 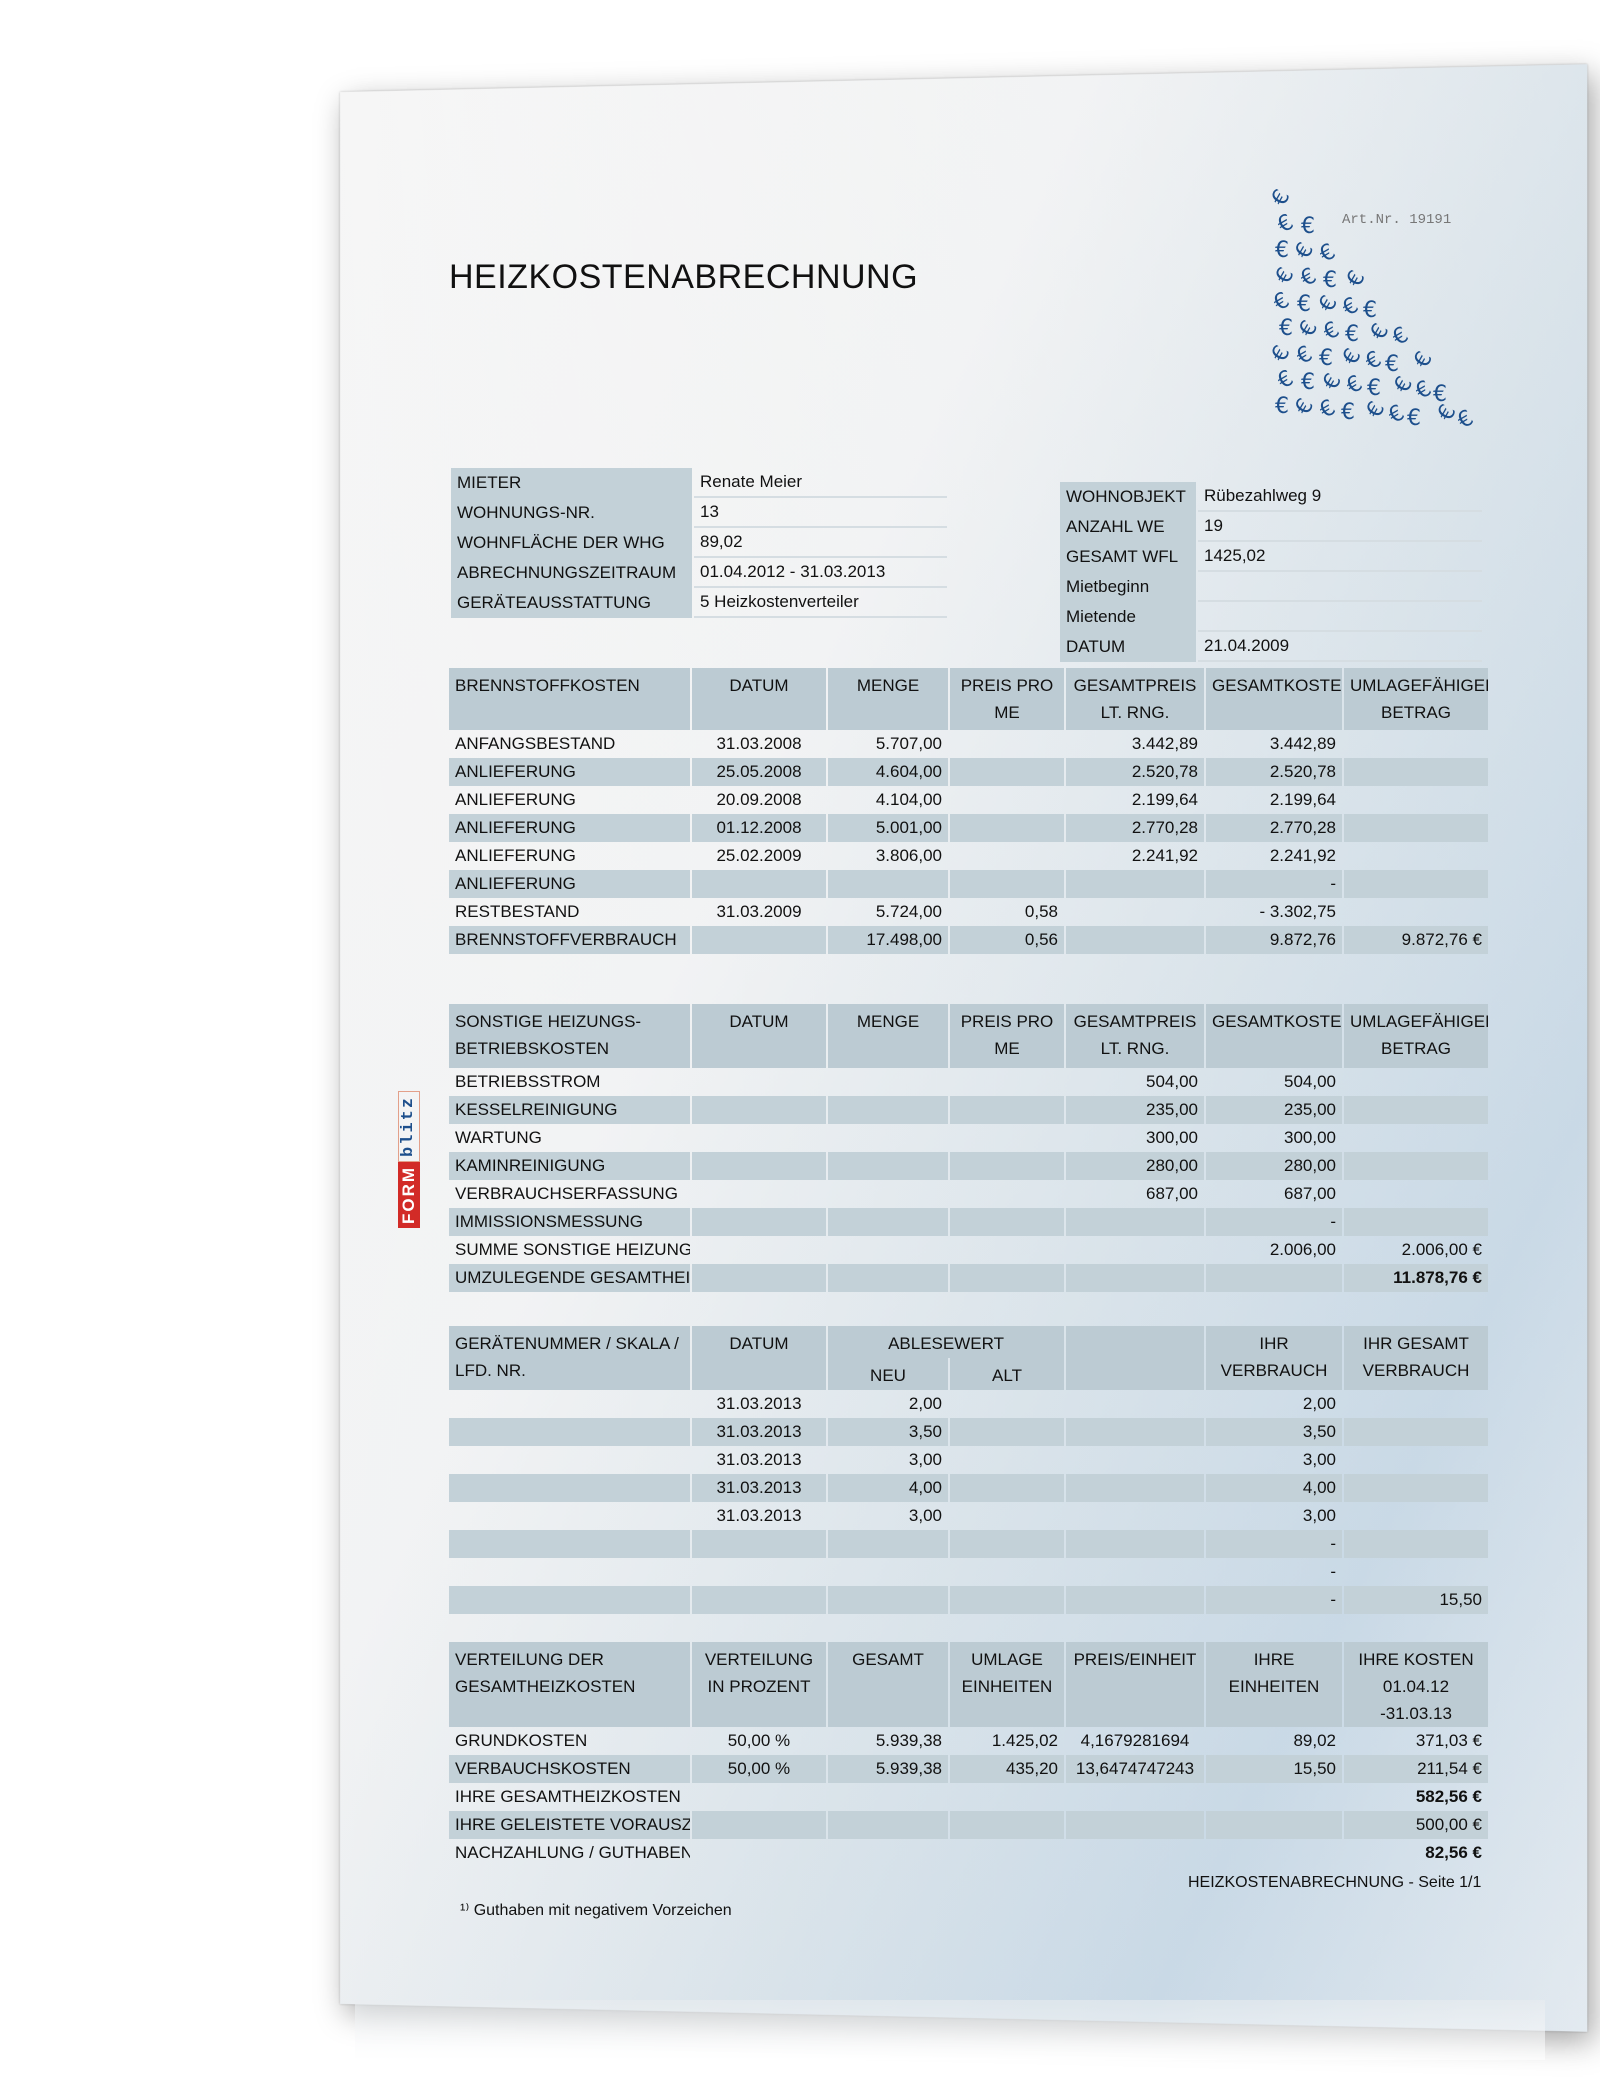 What do you see at coordinates (968, 1278) in the screenshot?
I see `table-row: UMZULEGENDE GESAMTHEIZKOSTEN 11.878,76 €` at bounding box center [968, 1278].